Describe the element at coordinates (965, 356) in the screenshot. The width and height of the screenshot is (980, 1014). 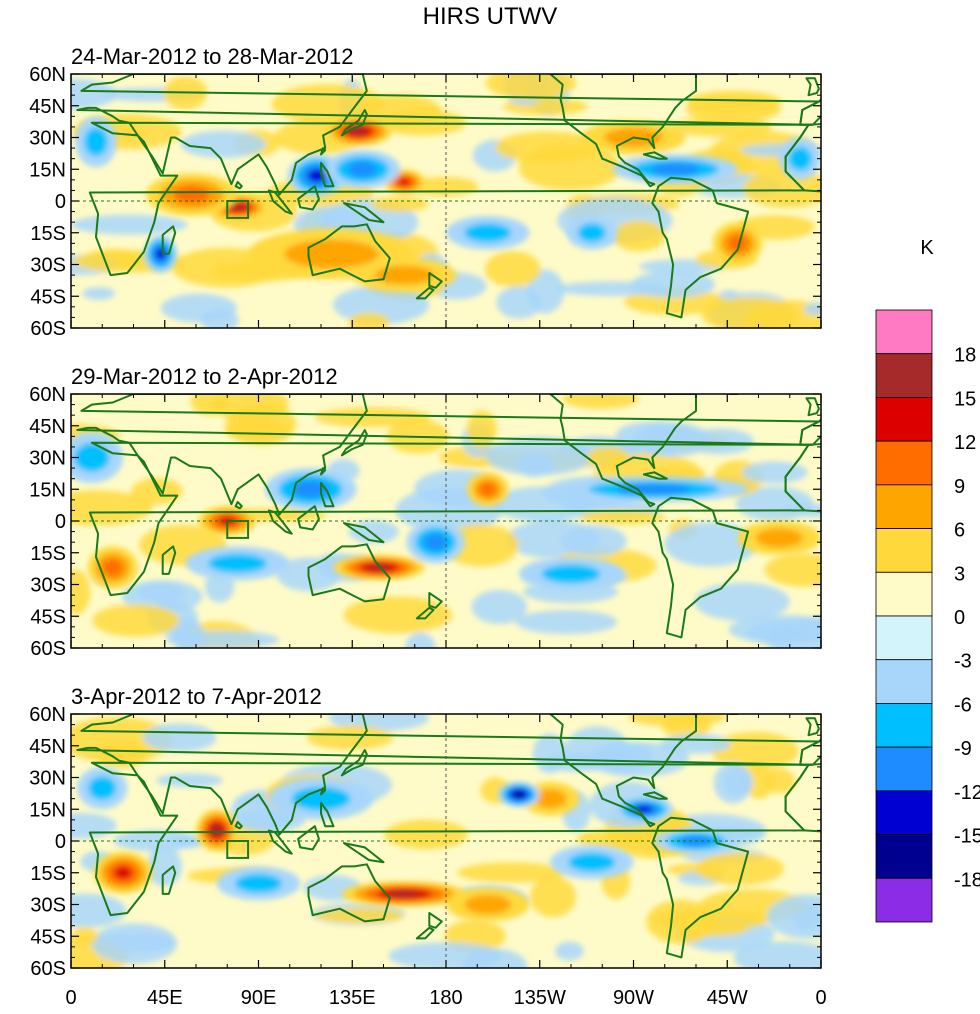
I see `colorbar-label: 18` at that location.